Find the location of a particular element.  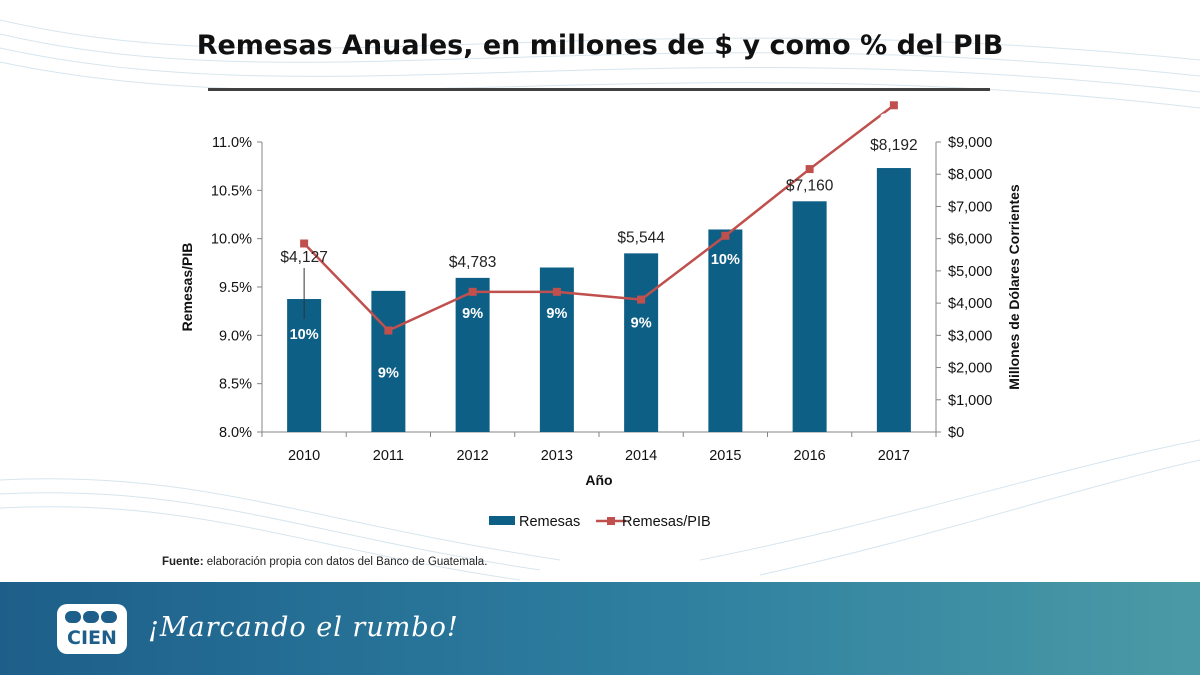

x-tick-label: 2011 is located at coordinates (388, 456).